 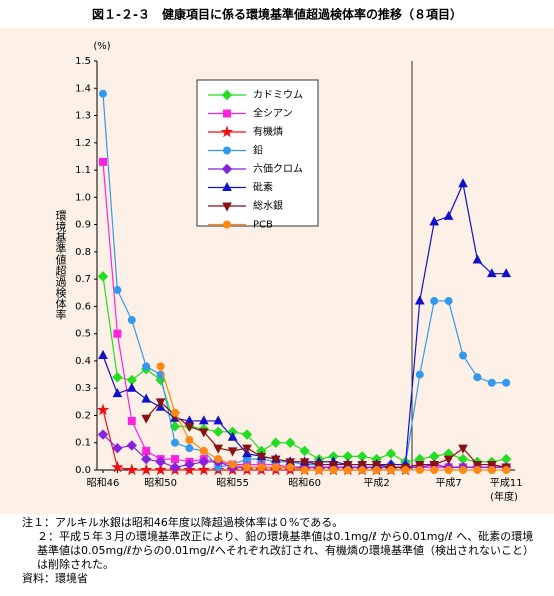 I want to click on y-tick-label: 0.2, so click(x=83, y=415).